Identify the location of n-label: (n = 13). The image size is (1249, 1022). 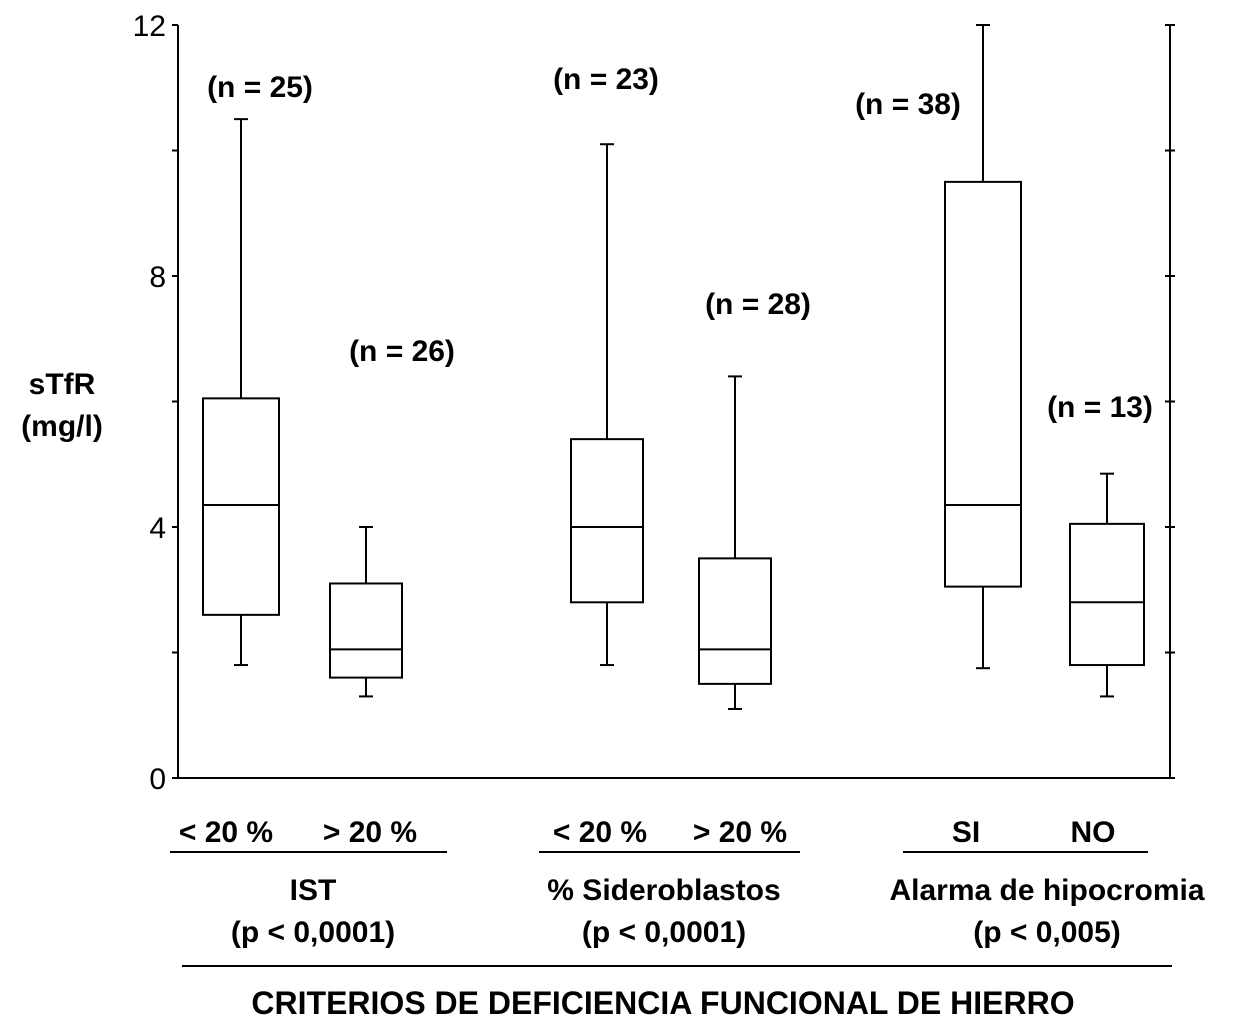
(1100, 407).